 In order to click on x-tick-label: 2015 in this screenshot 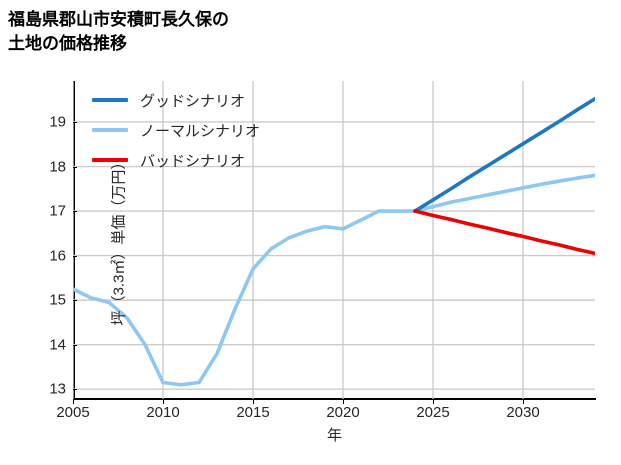, I will do `click(253, 412)`.